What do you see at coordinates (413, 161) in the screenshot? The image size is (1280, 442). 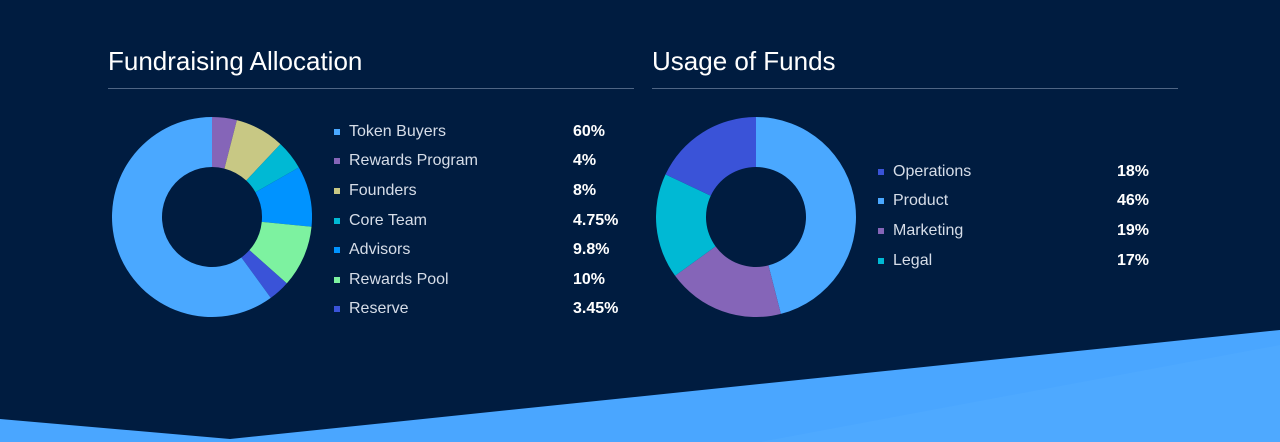 I see `legend-label: Rewards Program` at bounding box center [413, 161].